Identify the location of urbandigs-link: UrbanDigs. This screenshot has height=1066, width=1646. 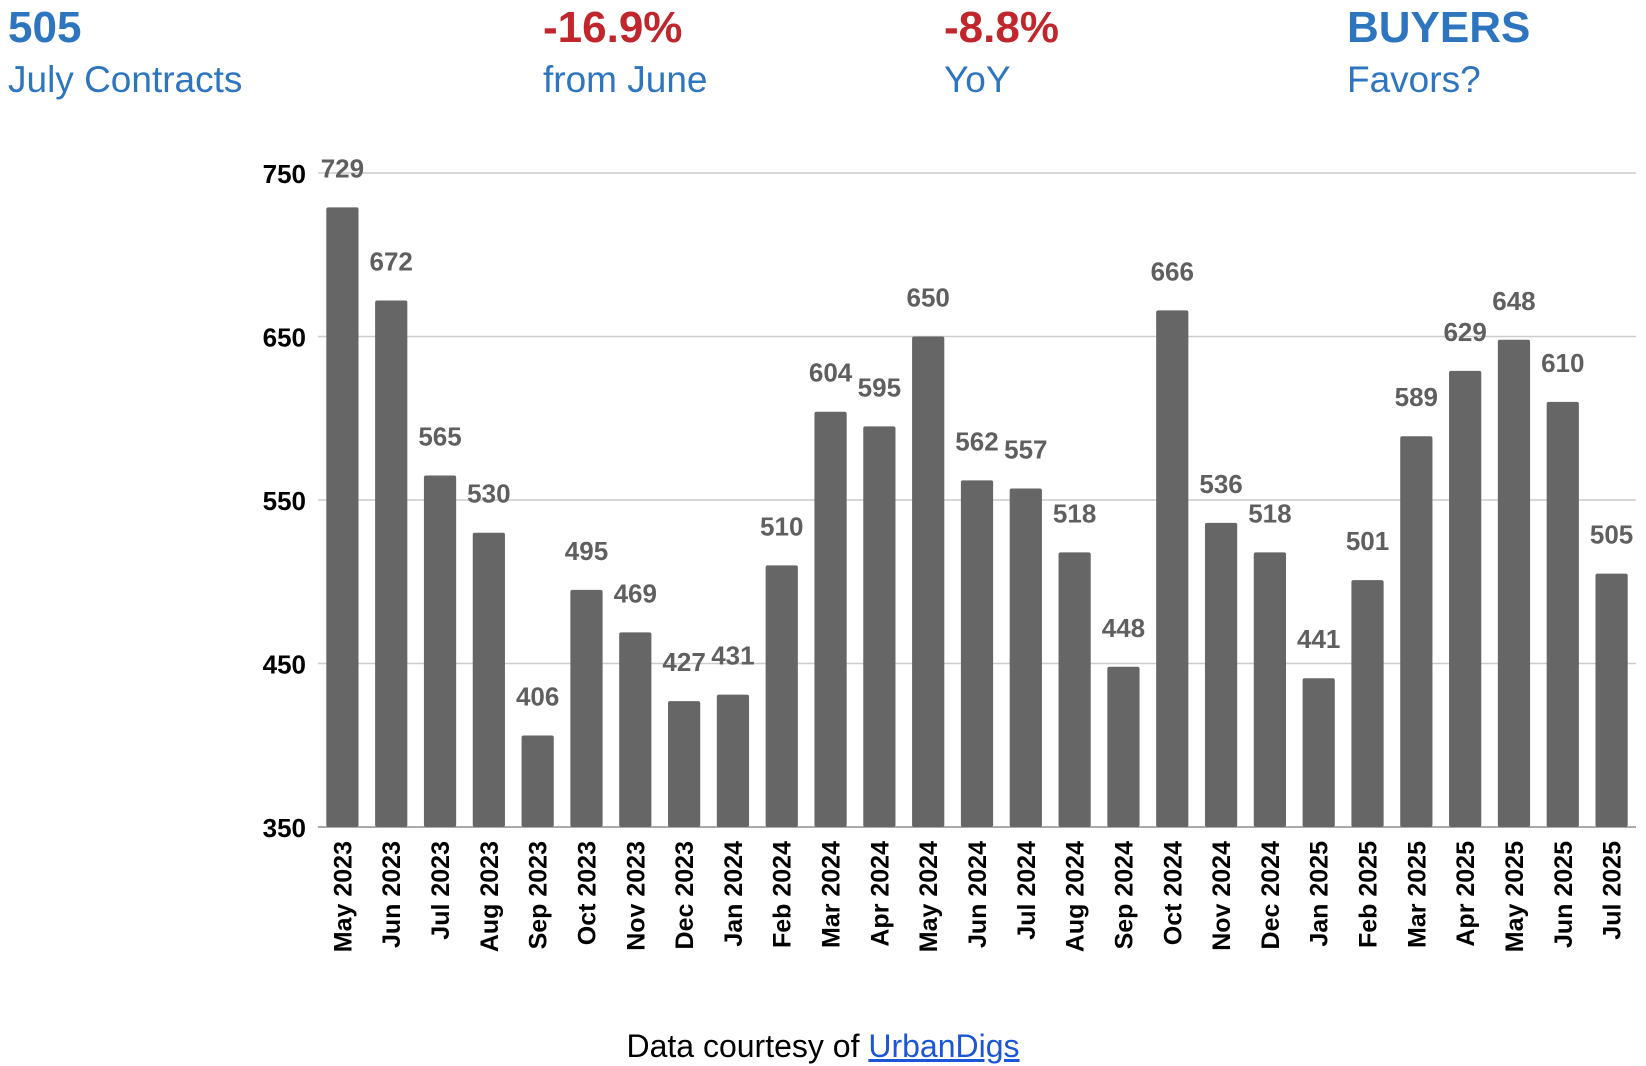
(944, 1046).